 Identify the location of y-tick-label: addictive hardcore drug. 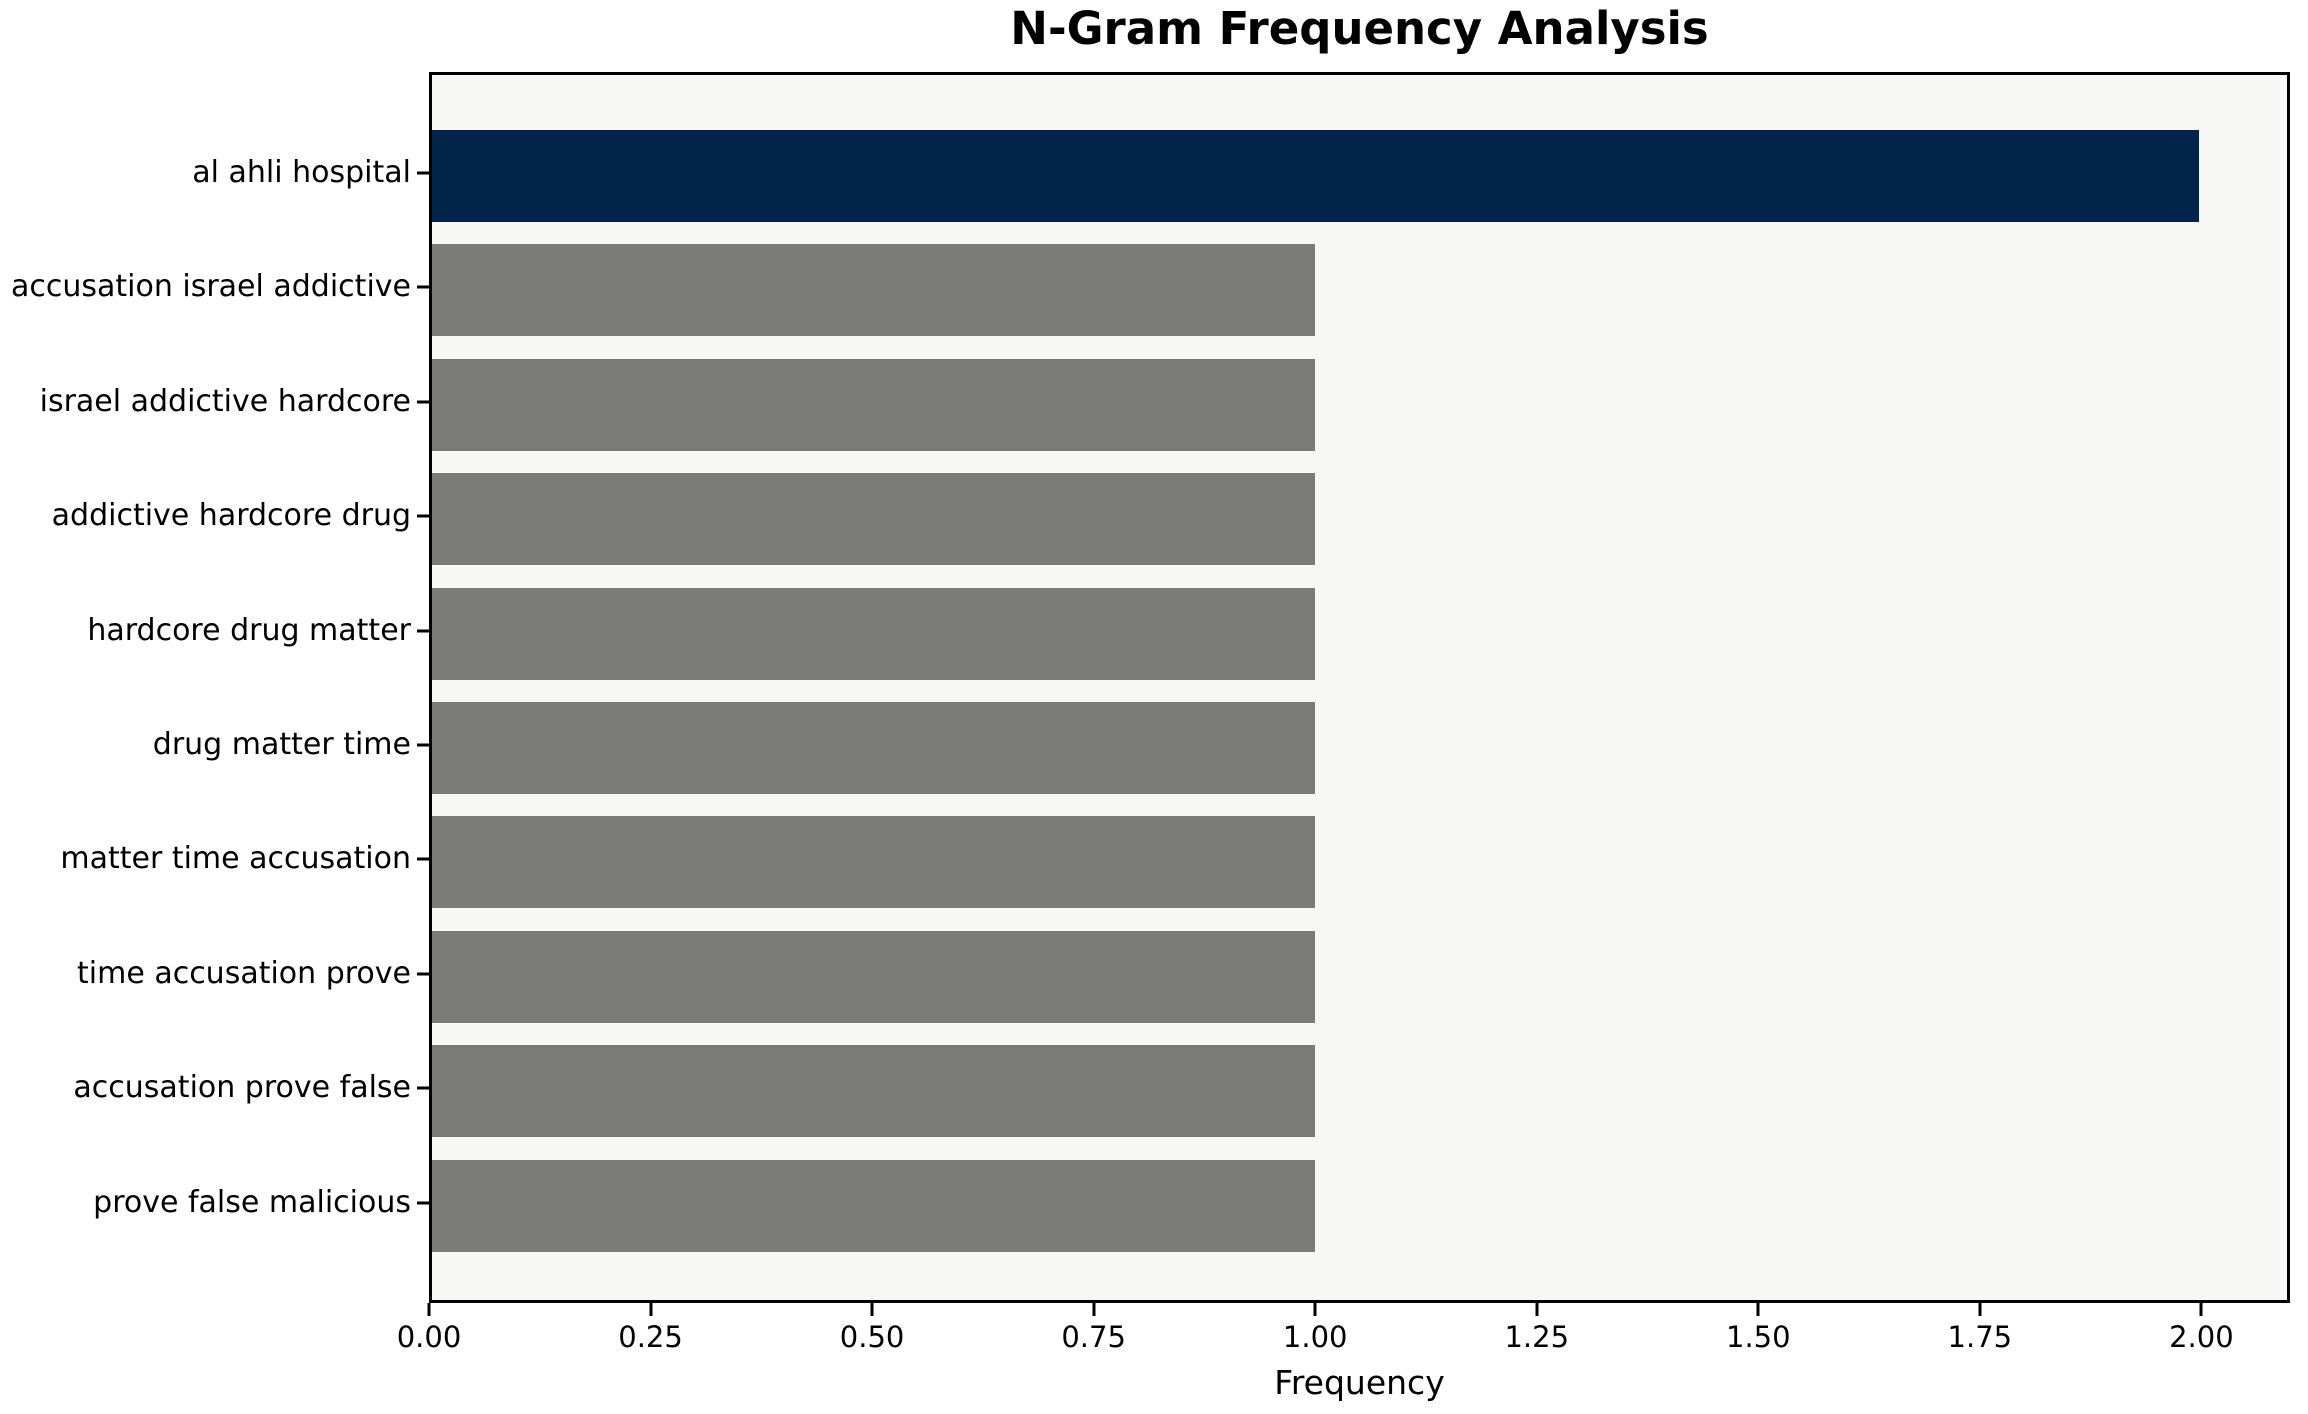
(231, 515).